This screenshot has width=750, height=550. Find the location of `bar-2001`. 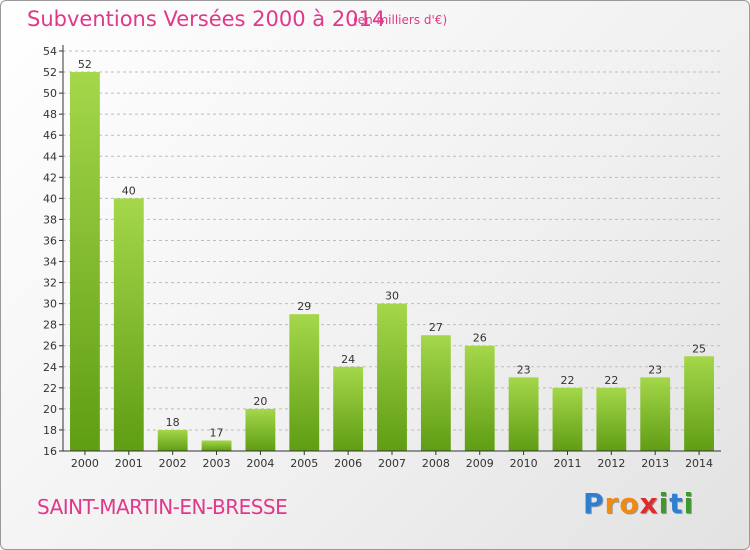

bar-2001 is located at coordinates (128, 324).